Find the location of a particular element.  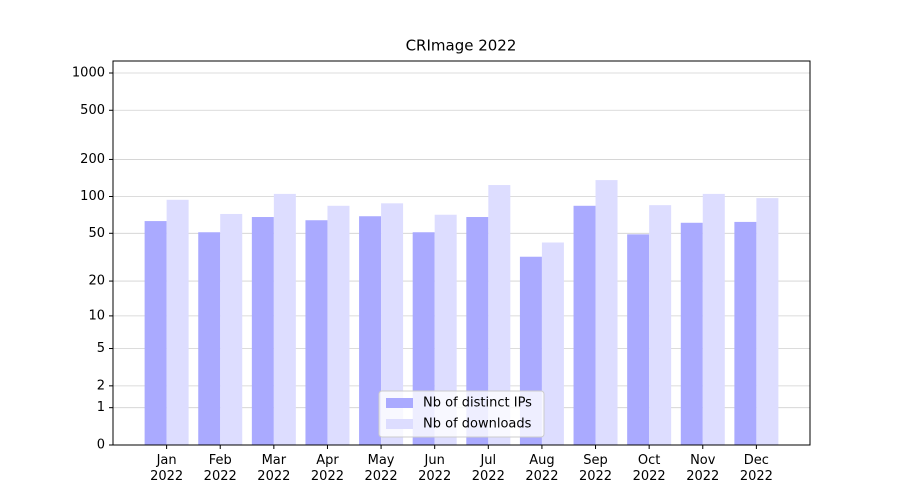

x-tick-label: May 2022 is located at coordinates (381, 468).